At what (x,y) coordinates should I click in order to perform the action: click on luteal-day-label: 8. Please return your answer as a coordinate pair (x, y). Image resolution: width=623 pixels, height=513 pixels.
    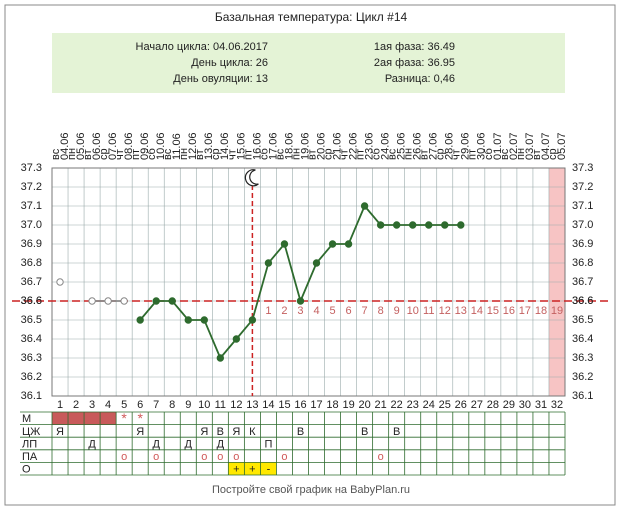
    Looking at the image, I should click on (381, 311).